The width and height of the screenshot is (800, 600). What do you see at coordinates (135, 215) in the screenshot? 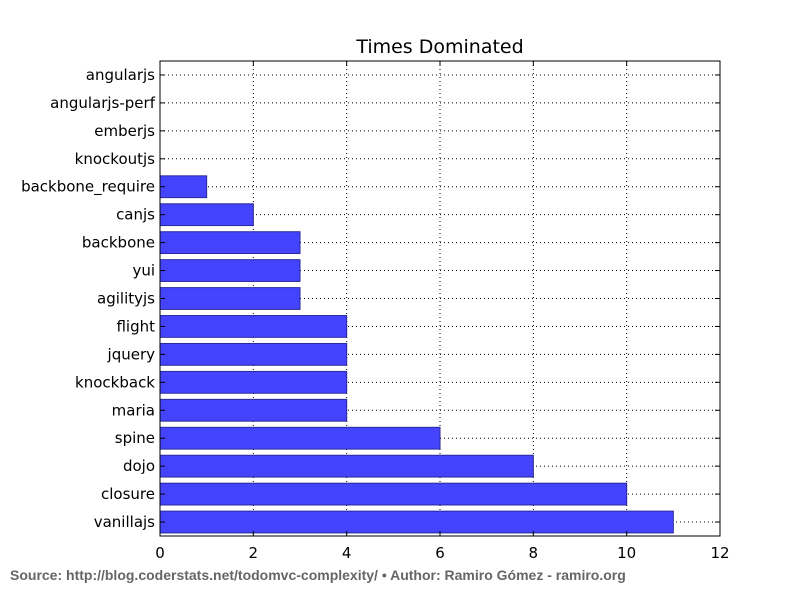
I see `y-tick-label: canjs` at bounding box center [135, 215].